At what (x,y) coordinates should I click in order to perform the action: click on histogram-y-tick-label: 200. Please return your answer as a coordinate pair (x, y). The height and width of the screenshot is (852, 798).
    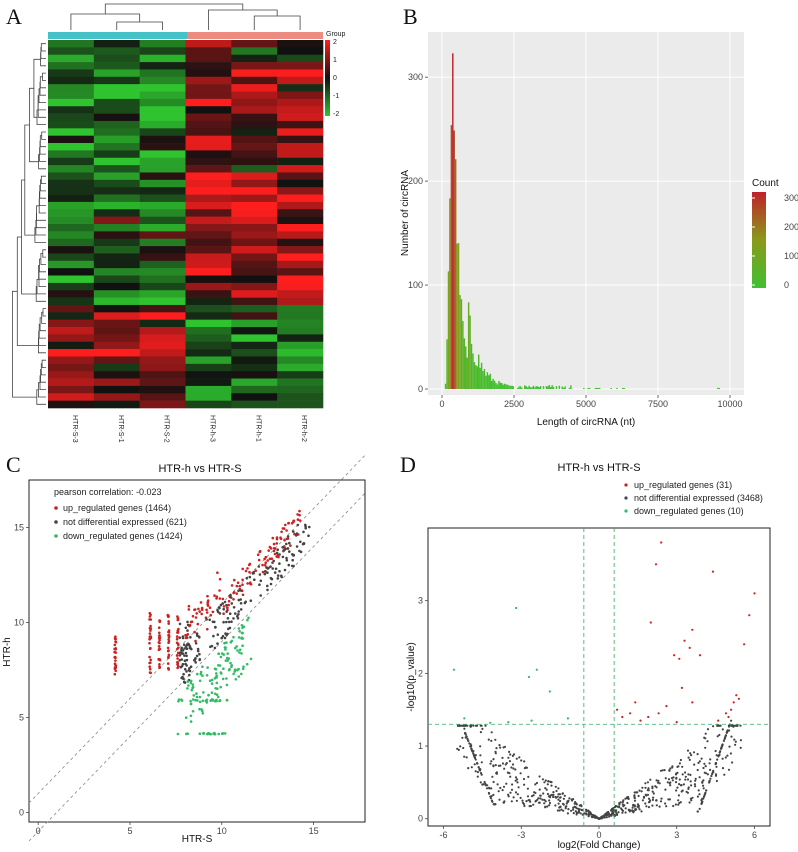
    Looking at the image, I should click on (415, 181).